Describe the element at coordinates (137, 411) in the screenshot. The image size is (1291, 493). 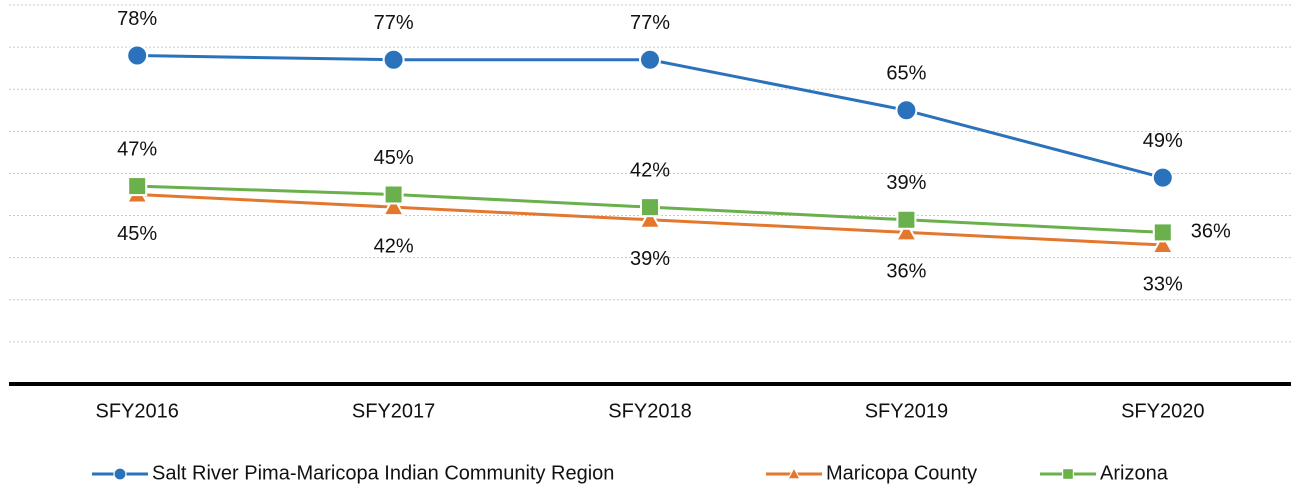
I see `x-tick-label: SFY2016` at that location.